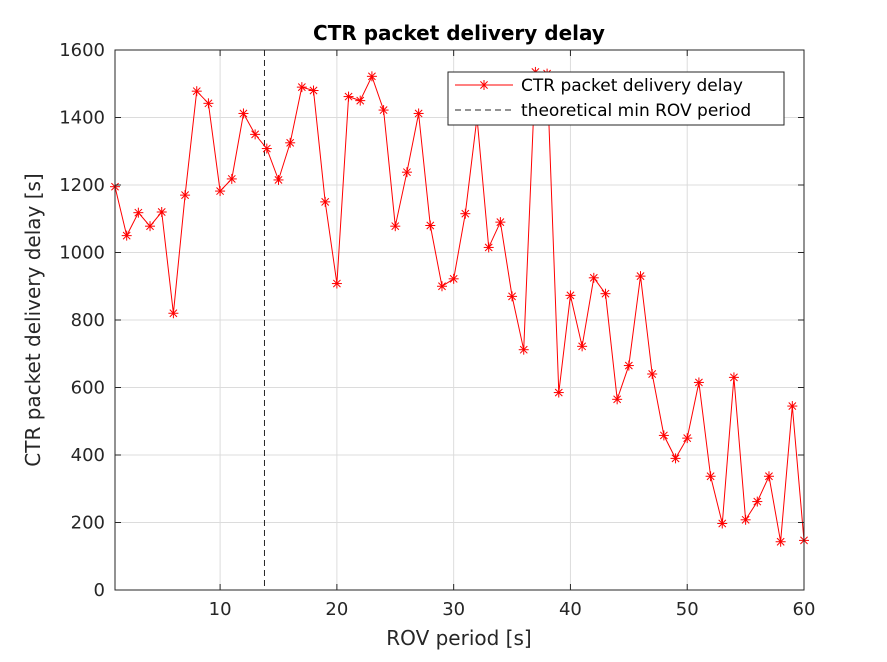 The height and width of the screenshot is (662, 887). What do you see at coordinates (336, 609) in the screenshot?
I see `x-tick-label: 20` at bounding box center [336, 609].